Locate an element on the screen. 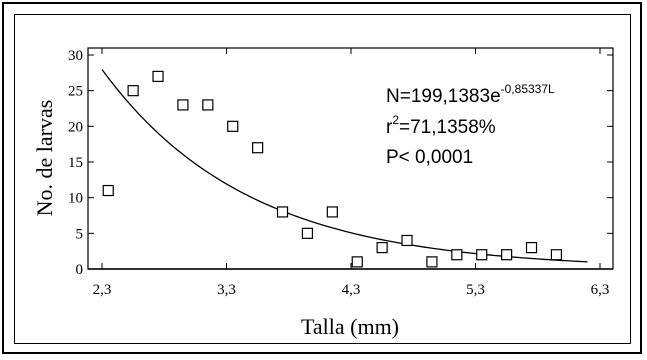 The height and width of the screenshot is (360, 647). x-tick-label: 5,3 is located at coordinates (475, 290).